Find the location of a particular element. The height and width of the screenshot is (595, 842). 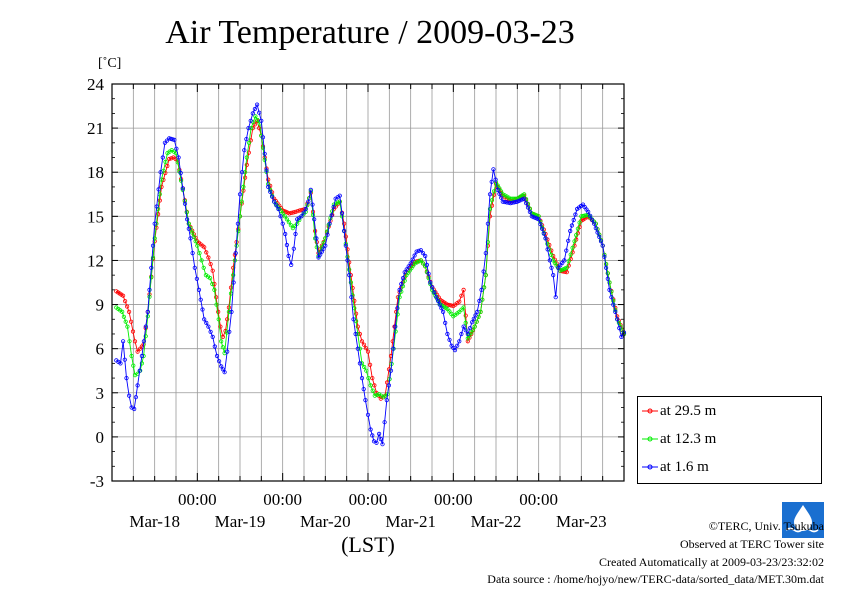

y-tick-label: 0 is located at coordinates (100, 437).